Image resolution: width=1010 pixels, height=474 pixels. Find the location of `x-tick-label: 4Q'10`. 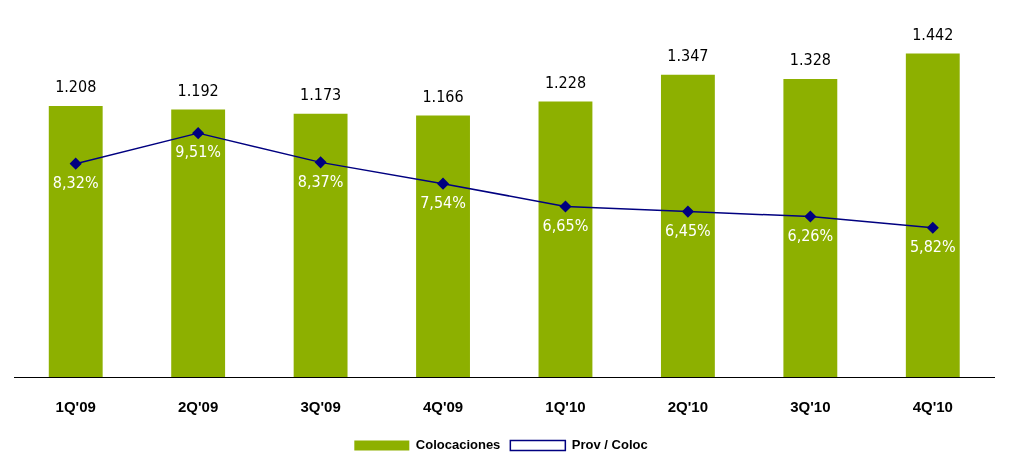

x-tick-label: 4Q'10 is located at coordinates (932, 407).